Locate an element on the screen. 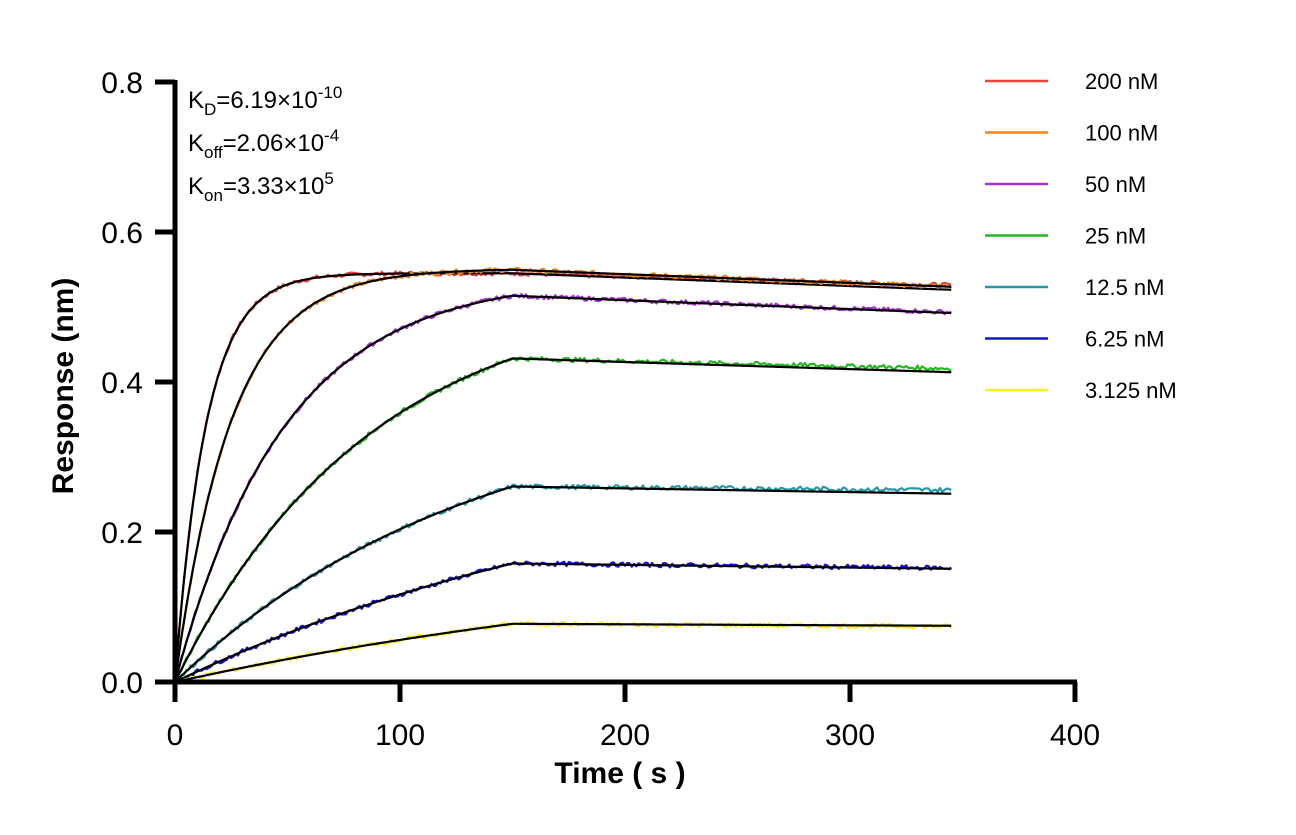  legend-label: 3.125 nM is located at coordinates (1131, 390).